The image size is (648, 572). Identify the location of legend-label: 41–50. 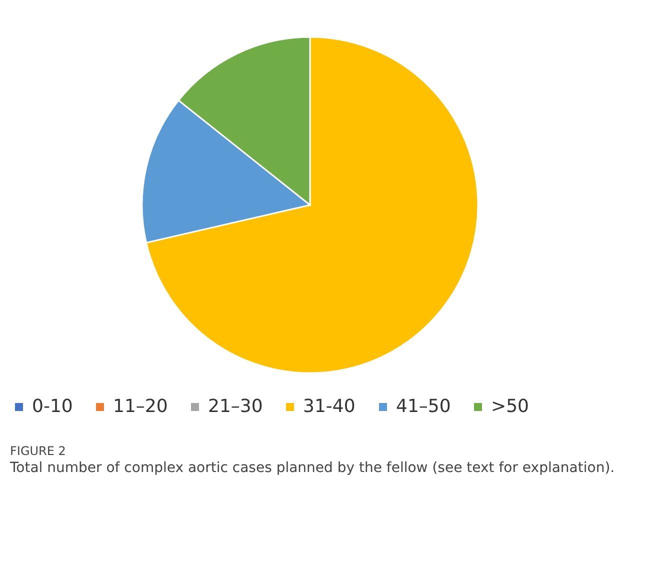
(423, 406).